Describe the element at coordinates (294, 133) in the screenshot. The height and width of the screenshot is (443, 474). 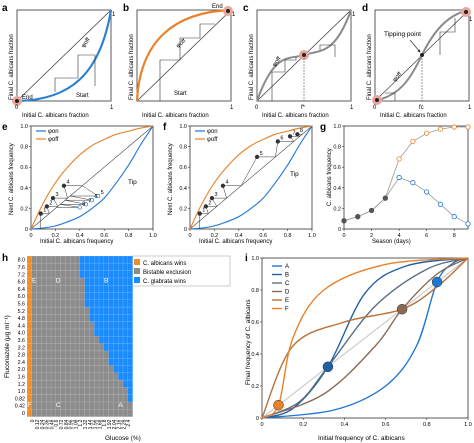
I see `point-label: 7` at that location.